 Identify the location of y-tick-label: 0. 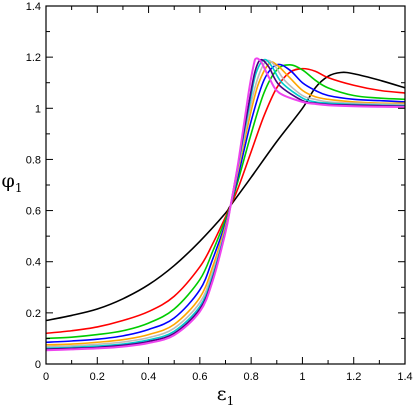
(38, 365).